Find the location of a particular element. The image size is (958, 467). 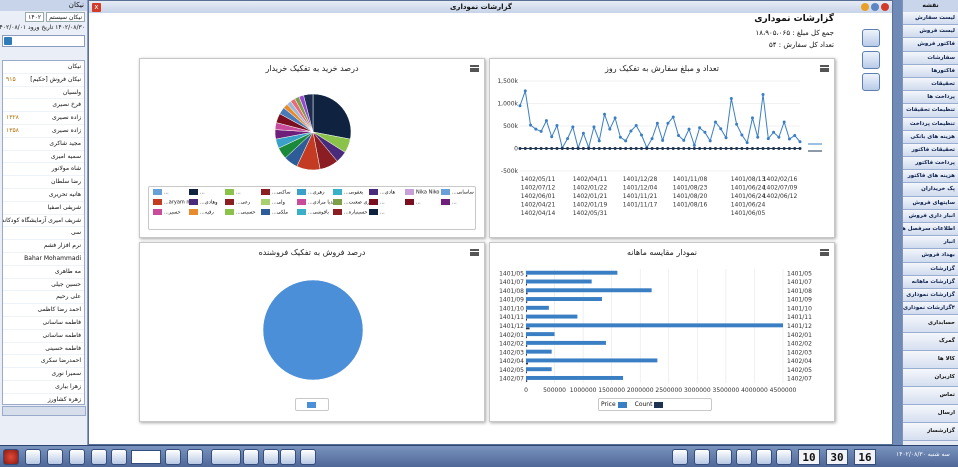

customer-row: هانیه تحریری is located at coordinates (43, 195).